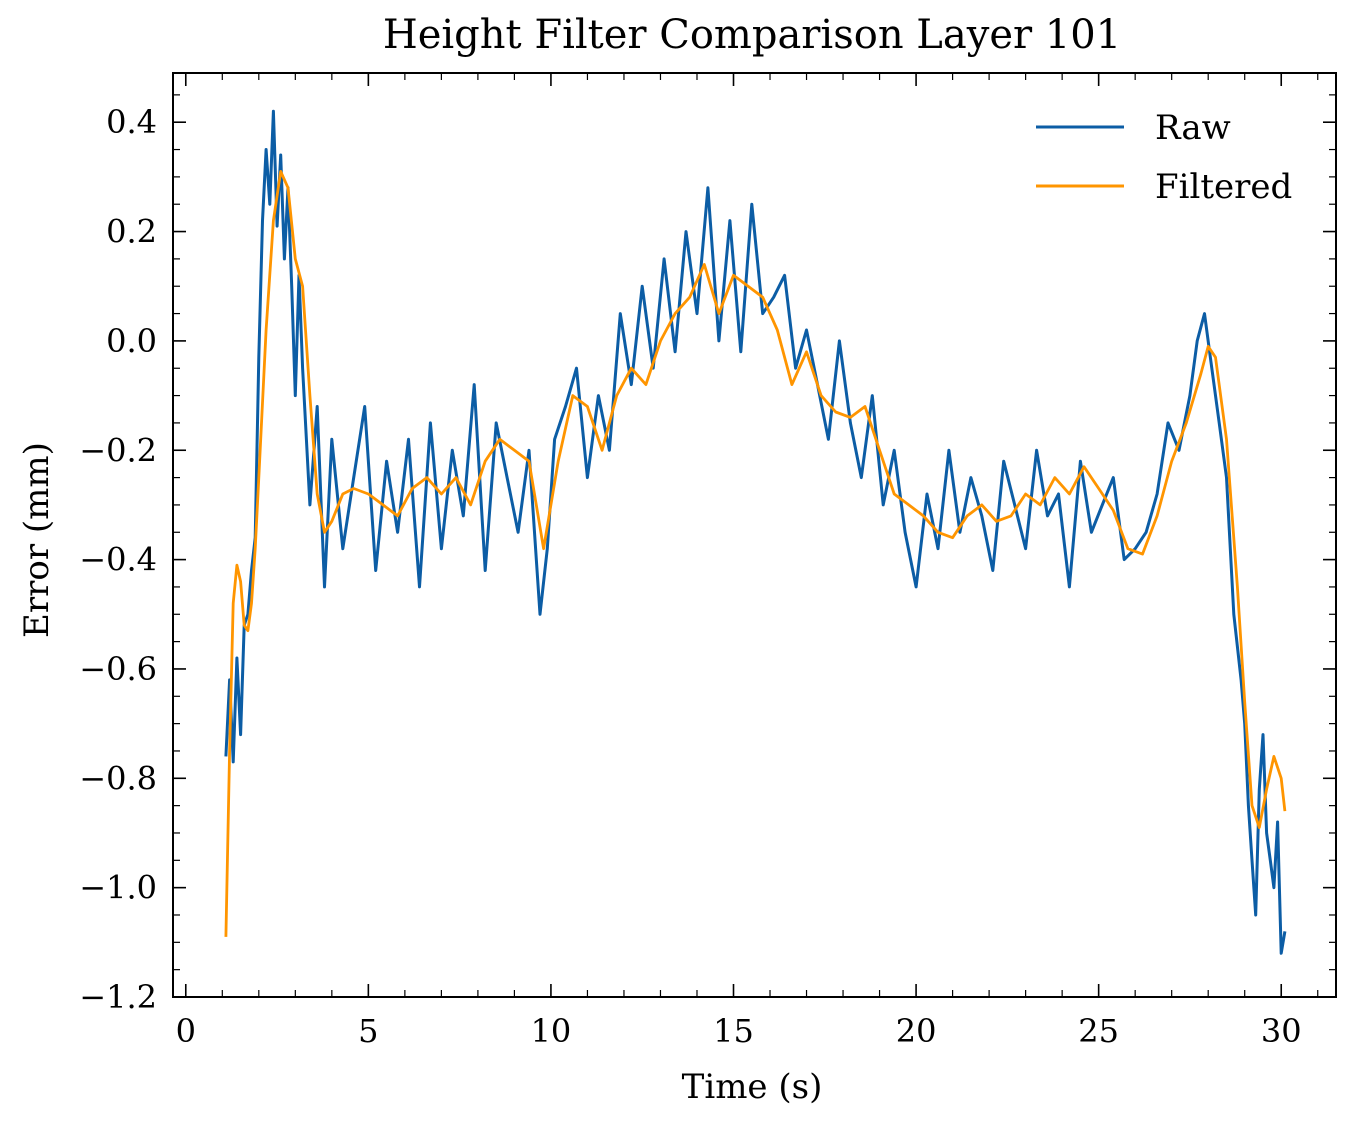 This screenshot has height=1123, width=1350. What do you see at coordinates (1098, 1031) in the screenshot?
I see `x-tick-label: 25` at bounding box center [1098, 1031].